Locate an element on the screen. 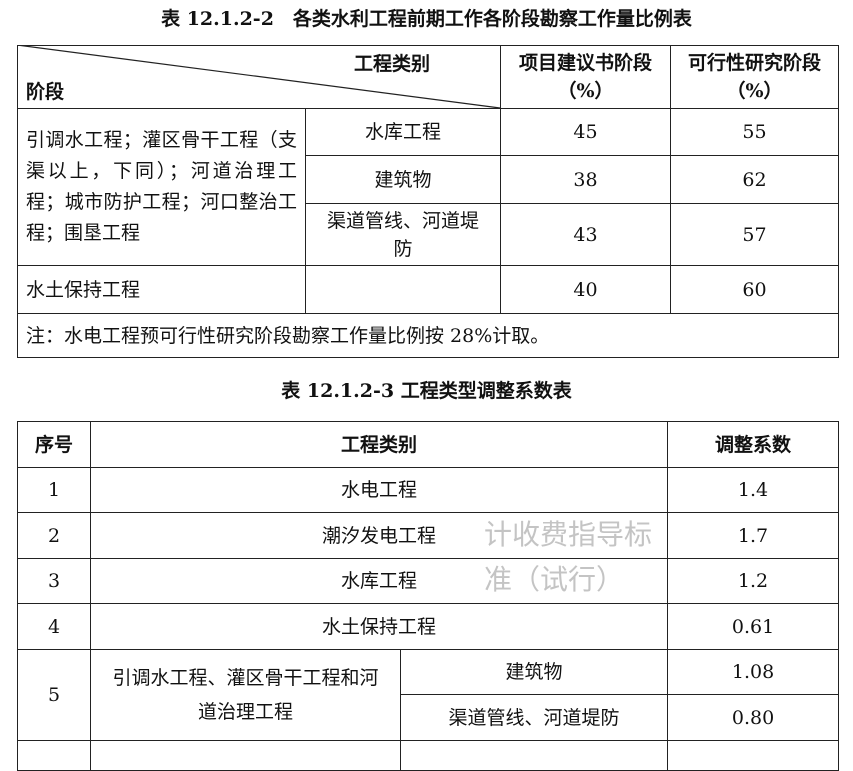  table-row is located at coordinates (428, 755).